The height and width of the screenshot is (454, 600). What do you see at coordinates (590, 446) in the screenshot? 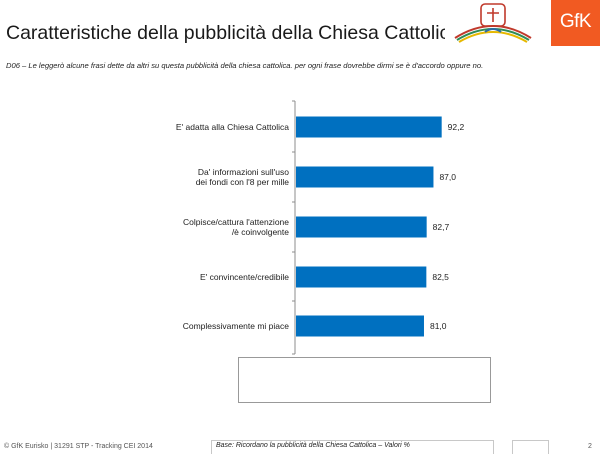
I see `page-number: 2` at bounding box center [590, 446].